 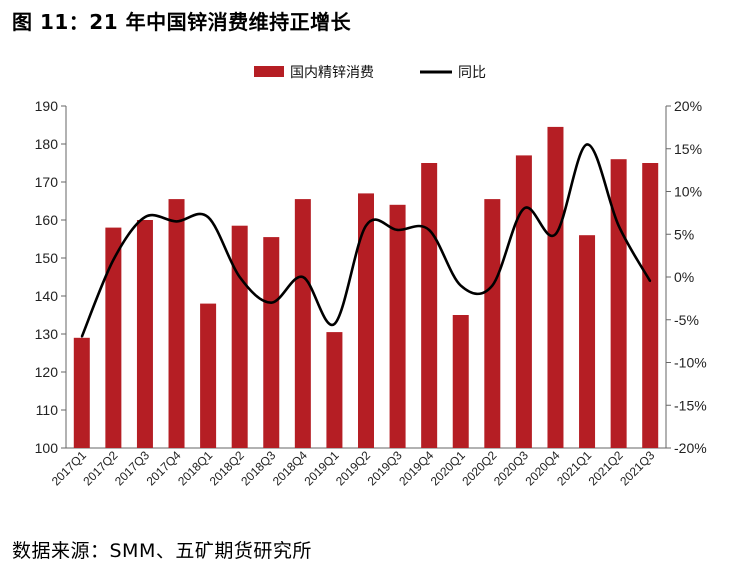 What do you see at coordinates (684, 234) in the screenshot?
I see `right-tick-label: 5%` at bounding box center [684, 234].